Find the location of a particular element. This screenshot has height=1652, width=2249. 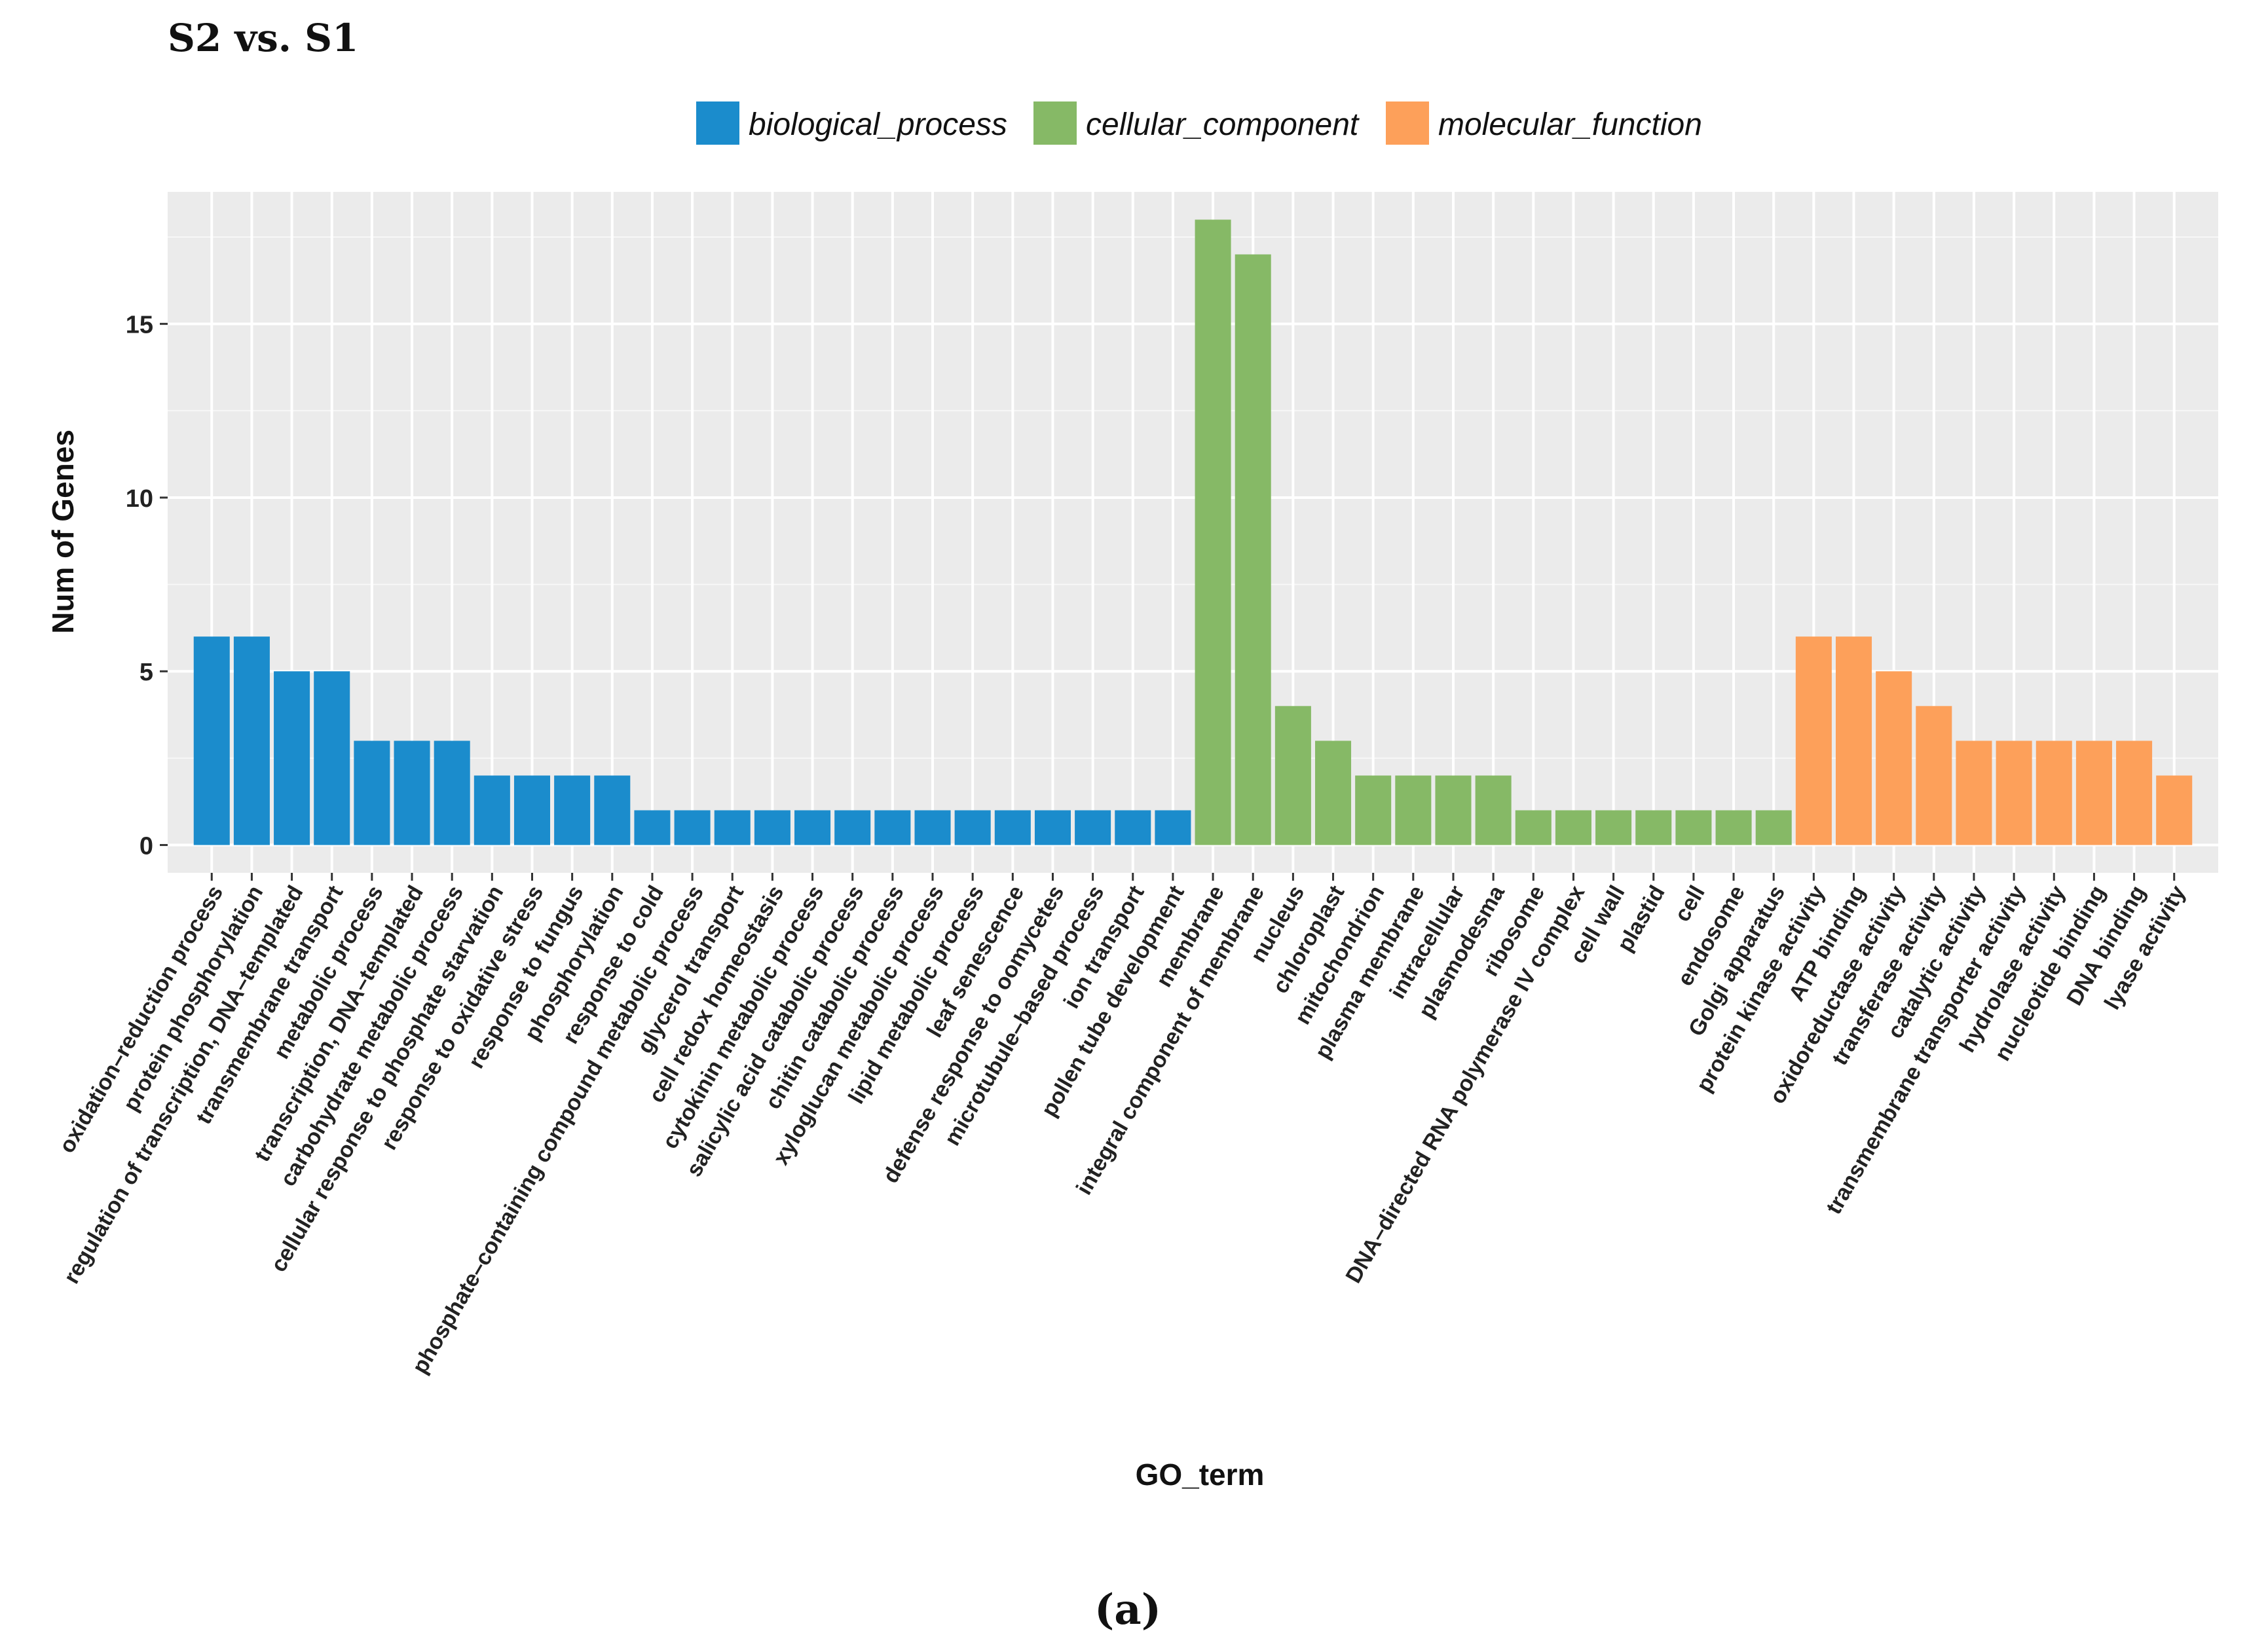

panel-caption: (a) is located at coordinates (1127, 1609).